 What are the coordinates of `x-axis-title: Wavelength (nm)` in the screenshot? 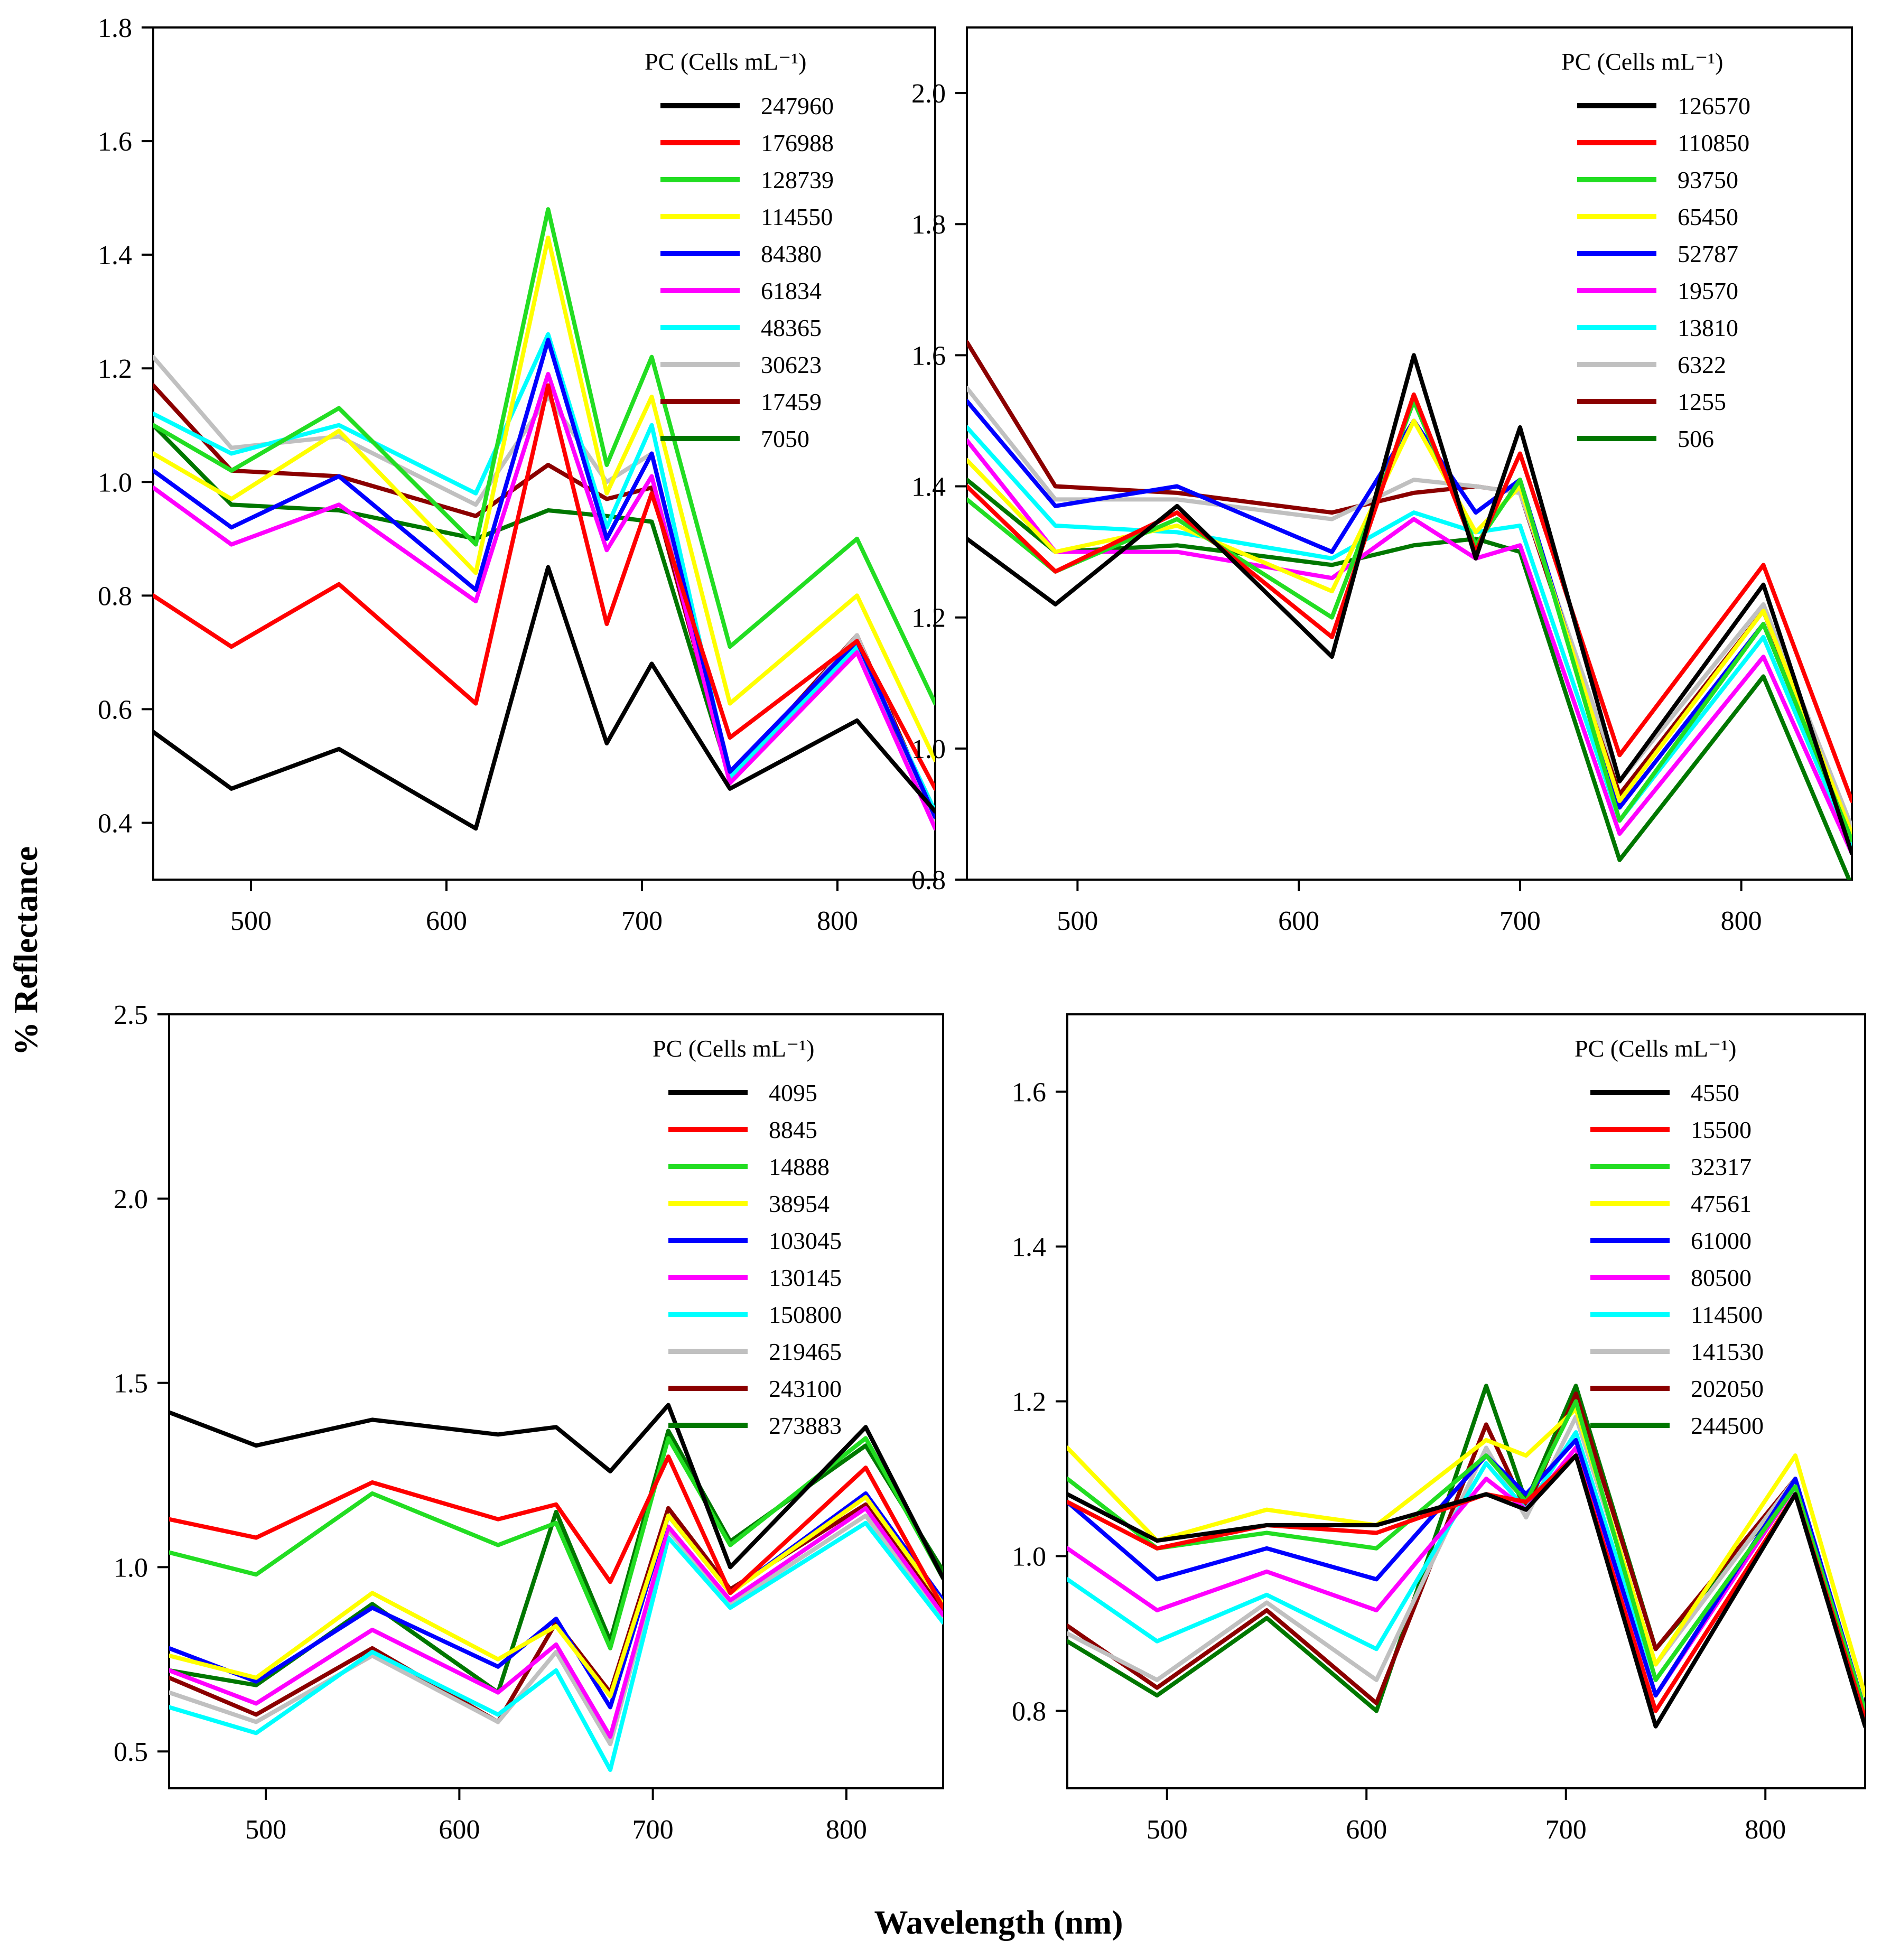 It's located at (998, 1922).